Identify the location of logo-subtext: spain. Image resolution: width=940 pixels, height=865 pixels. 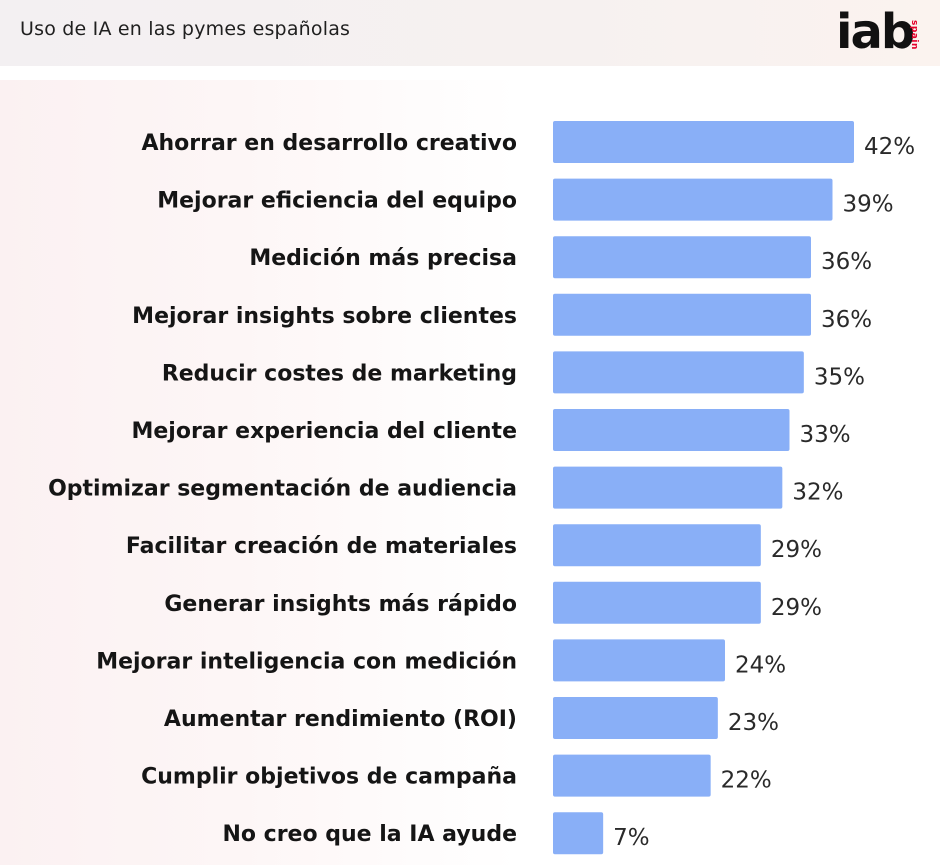
(914, 35).